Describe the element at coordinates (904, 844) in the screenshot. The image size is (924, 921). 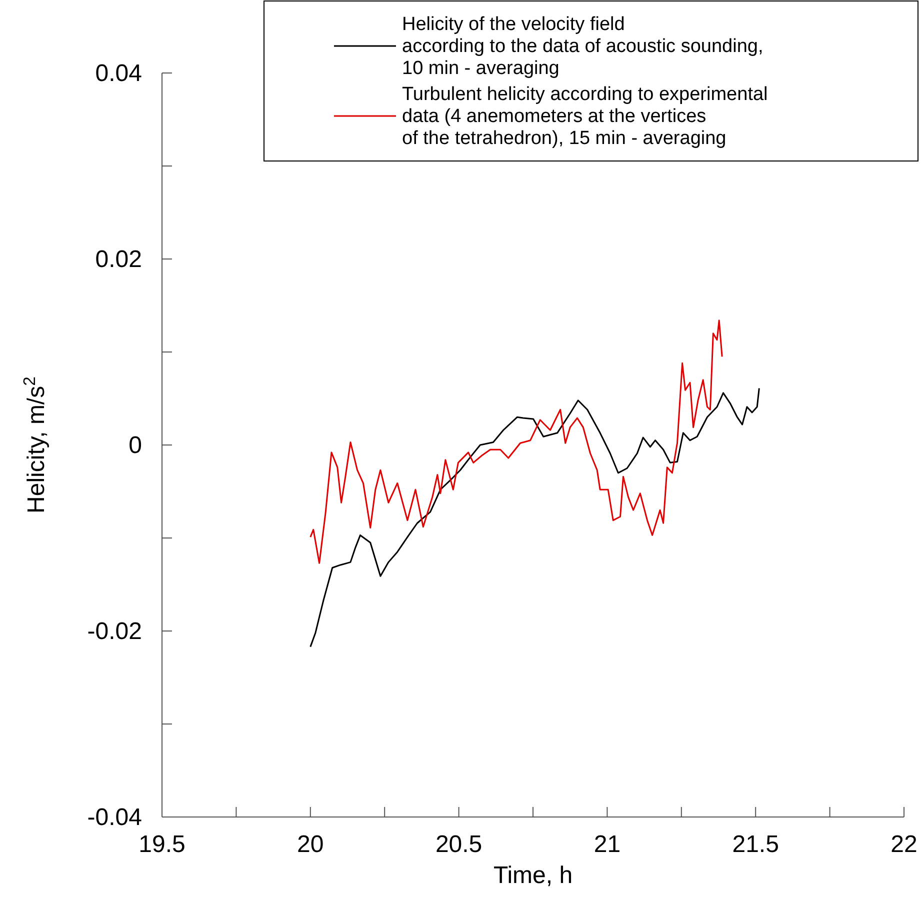
I see `x-tick-label: 22` at that location.